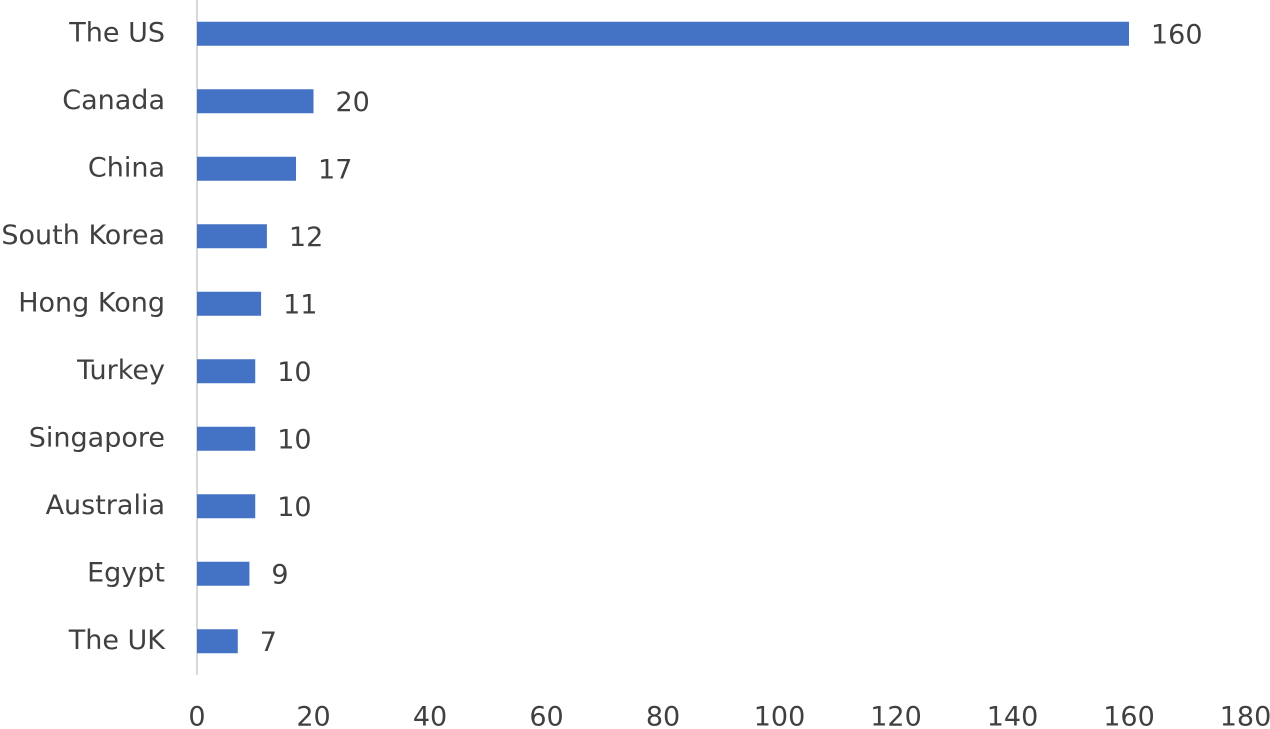 This screenshot has width=1270, height=729. Describe the element at coordinates (1245, 715) in the screenshot. I see `x-tick-label: 180` at that location.